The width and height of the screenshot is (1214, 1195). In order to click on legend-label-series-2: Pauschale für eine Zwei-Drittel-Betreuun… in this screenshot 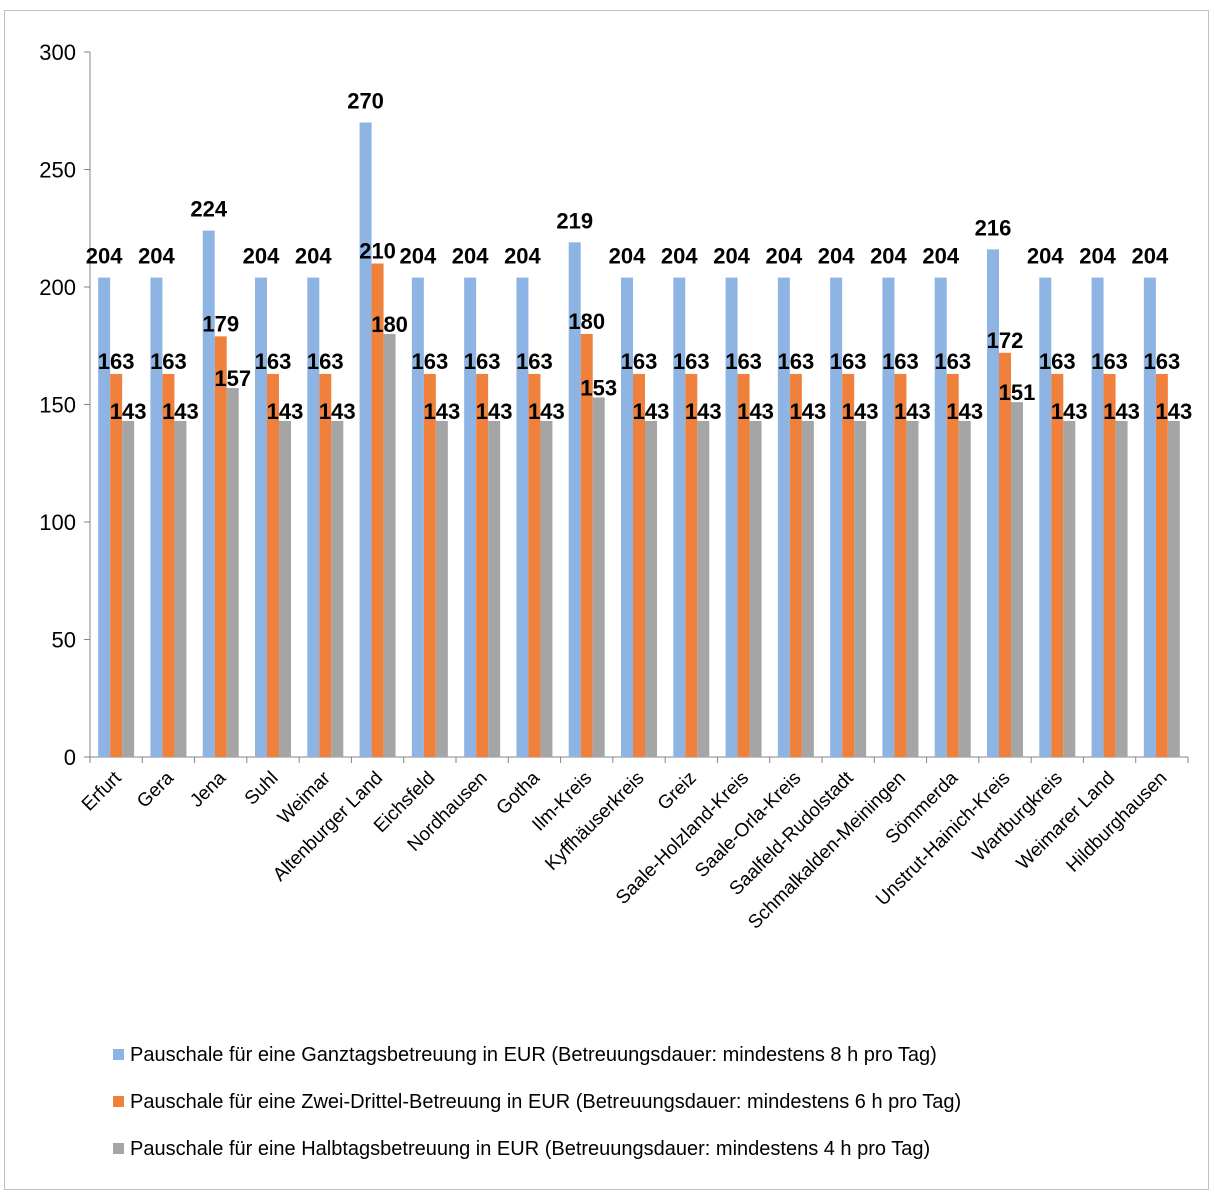, I will do `click(545, 1102)`.